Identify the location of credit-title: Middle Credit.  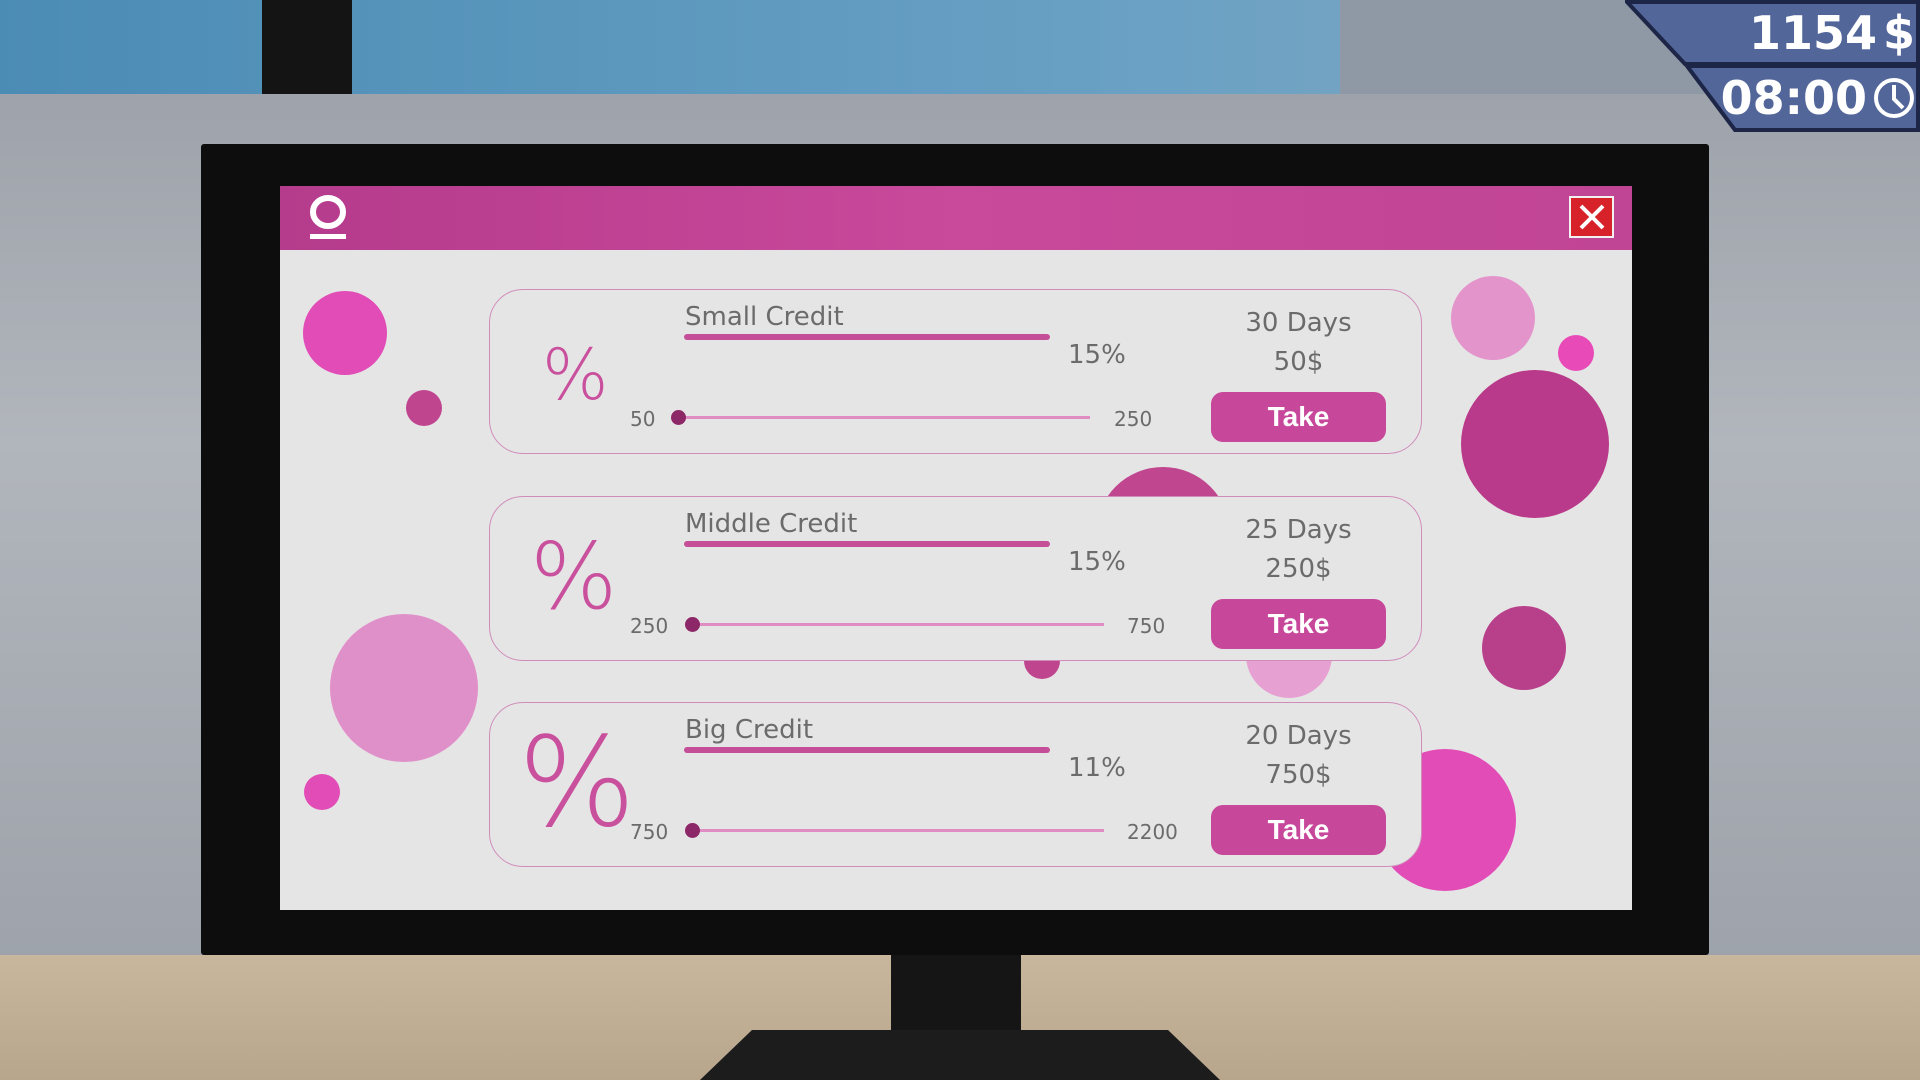
(771, 524).